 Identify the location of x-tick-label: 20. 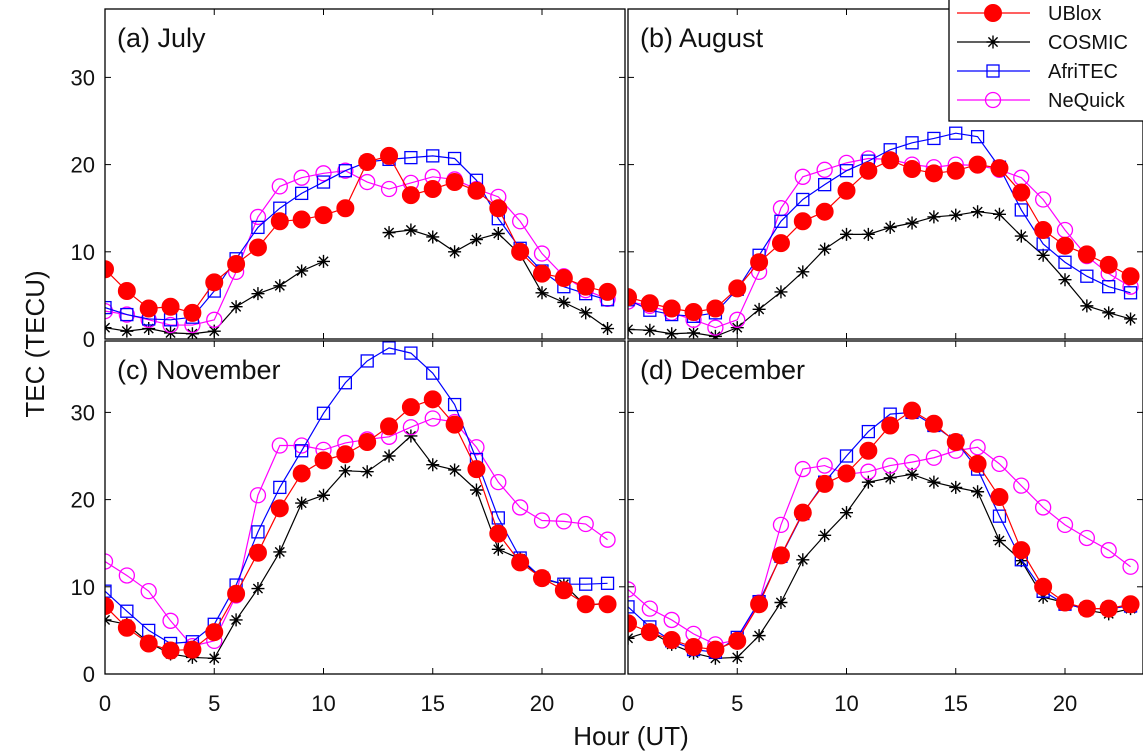
(1065, 703).